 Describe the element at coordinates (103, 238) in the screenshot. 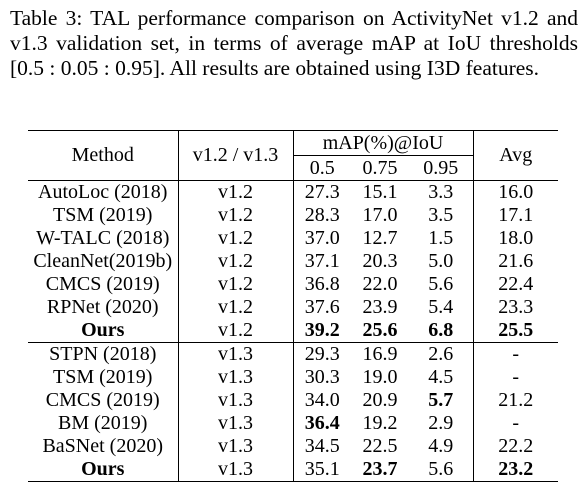

I see `cell-method: W-TALC (2018)` at that location.